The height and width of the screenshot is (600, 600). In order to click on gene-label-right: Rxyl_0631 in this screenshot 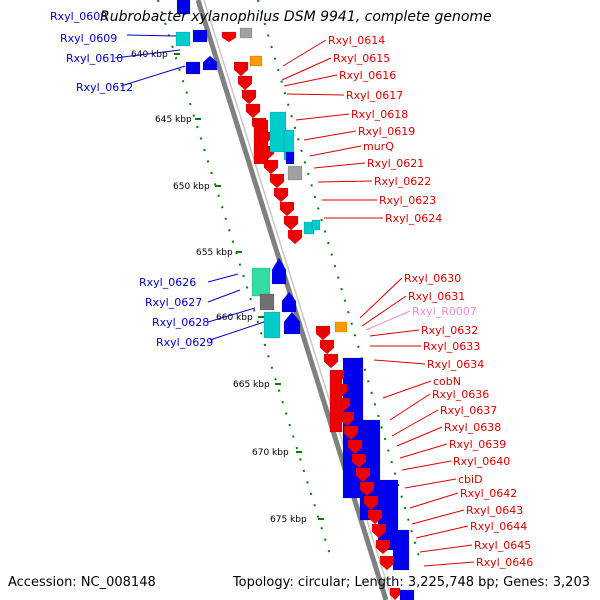, I will do `click(436, 296)`.